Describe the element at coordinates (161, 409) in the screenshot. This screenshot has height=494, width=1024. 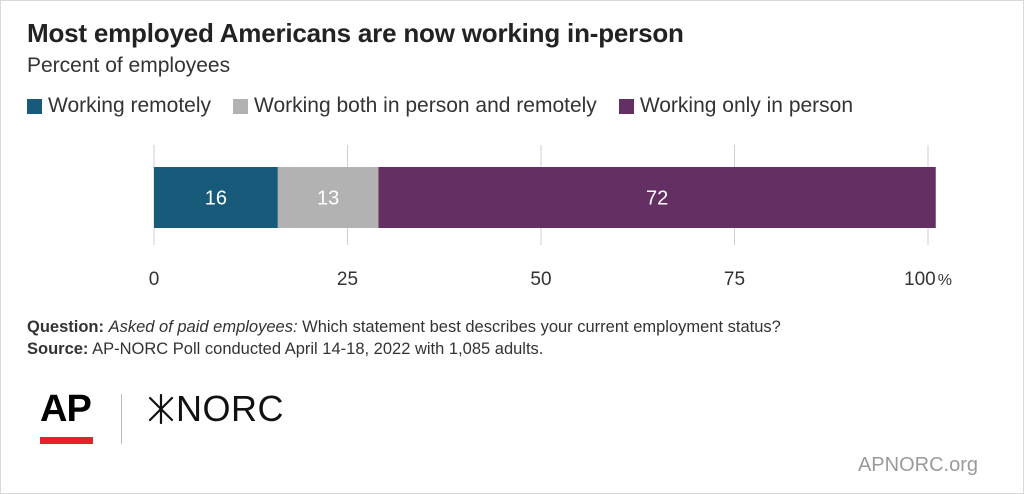
I see `asterisk-star-icon` at that location.